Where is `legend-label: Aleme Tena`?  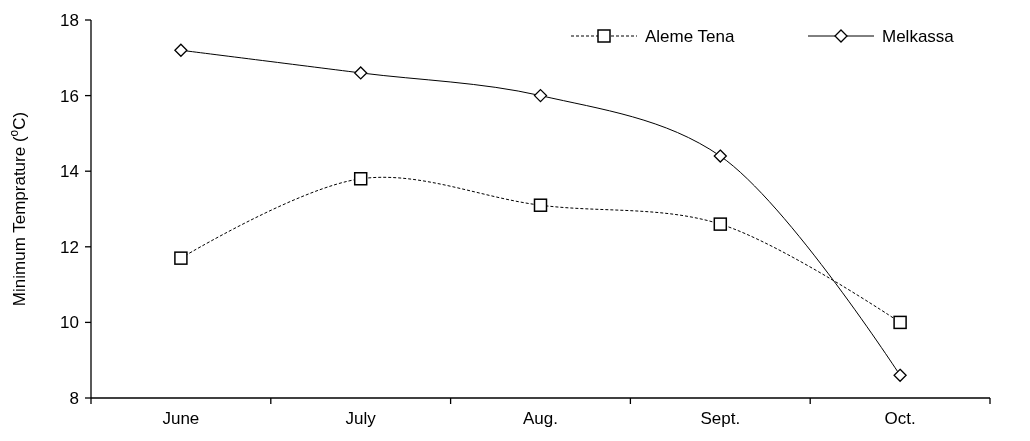
legend-label: Aleme Tena is located at coordinates (690, 36).